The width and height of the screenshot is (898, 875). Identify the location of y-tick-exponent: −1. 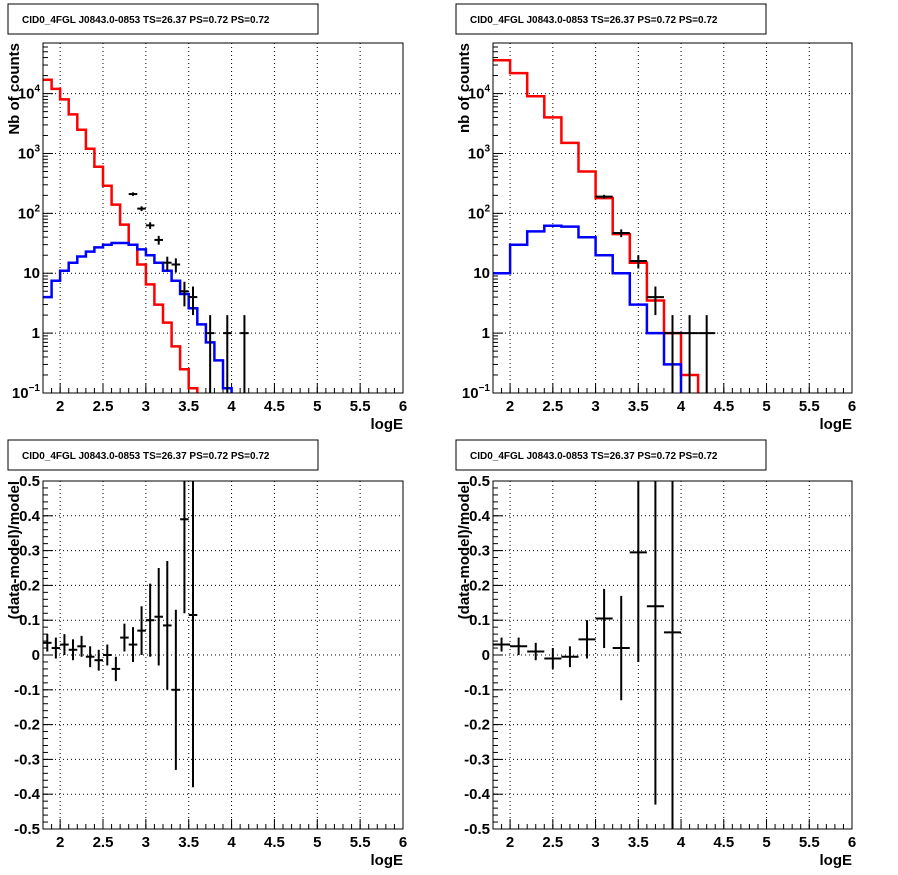
(485, 388).